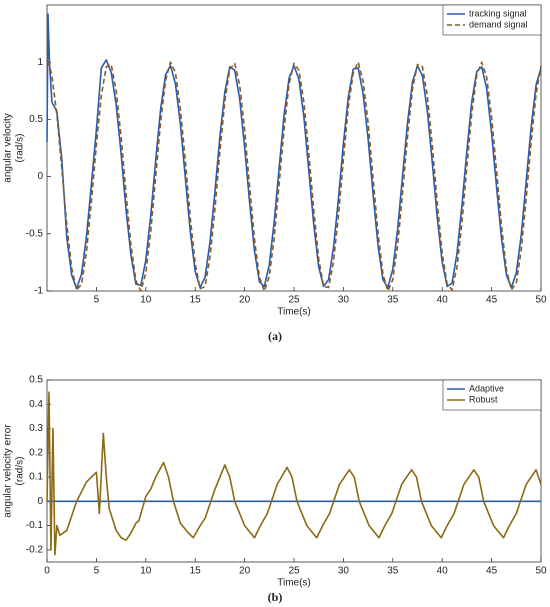 The image size is (550, 607). What do you see at coordinates (486, 388) in the screenshot?
I see `legend-label: Adaptive` at bounding box center [486, 388].